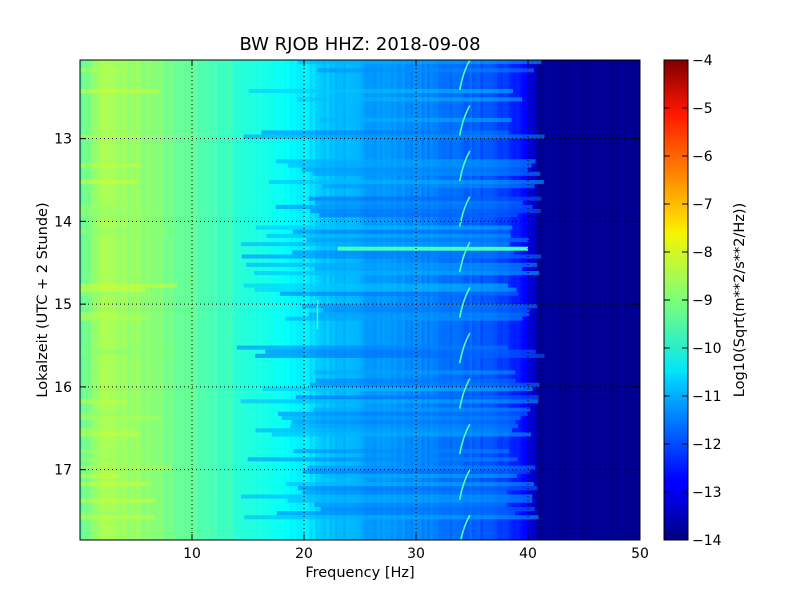 Image resolution: width=800 pixels, height=600 pixels. I want to click on colorbar-tick-label: −13, so click(707, 493).